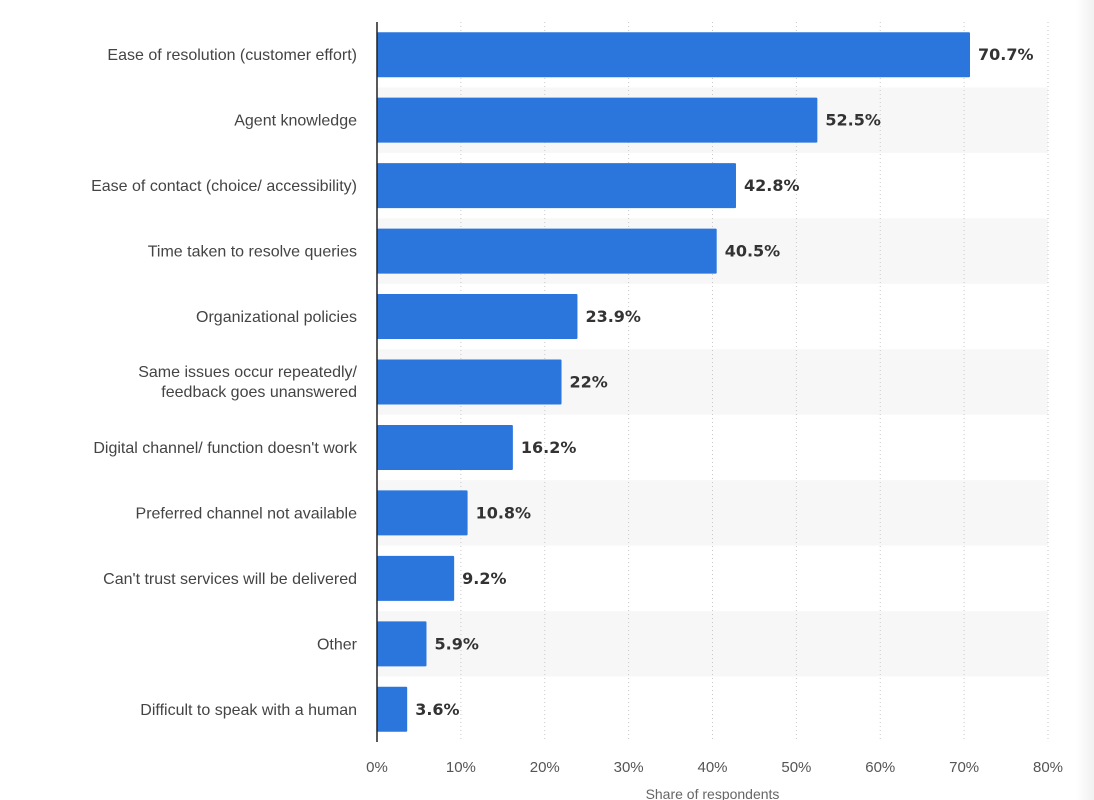 The width and height of the screenshot is (1094, 800). What do you see at coordinates (437, 709) in the screenshot?
I see `value-label: 3.6%` at bounding box center [437, 709].